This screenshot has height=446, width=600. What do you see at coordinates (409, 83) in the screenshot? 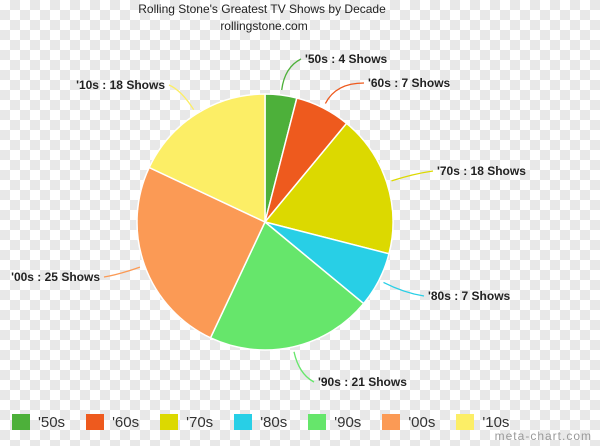
I see `data-label: '60s : 7 Shows` at bounding box center [409, 83].